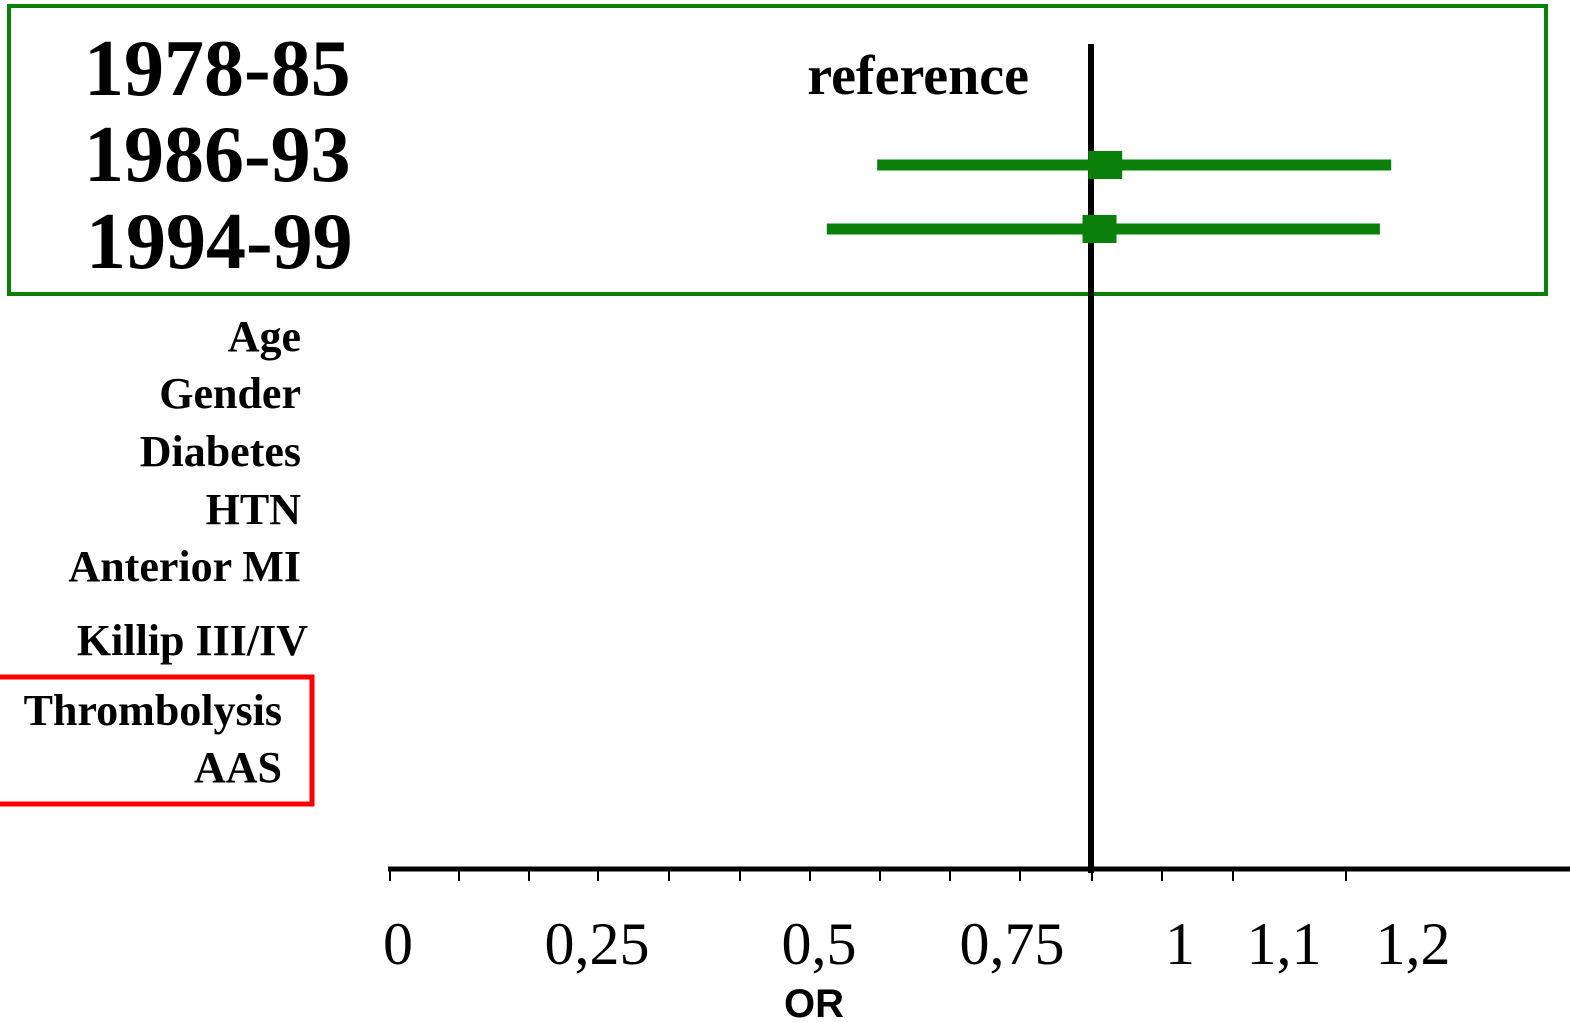  Describe the element at coordinates (192, 640) in the screenshot. I see `variable-label-killip: Killip III/IV` at that location.